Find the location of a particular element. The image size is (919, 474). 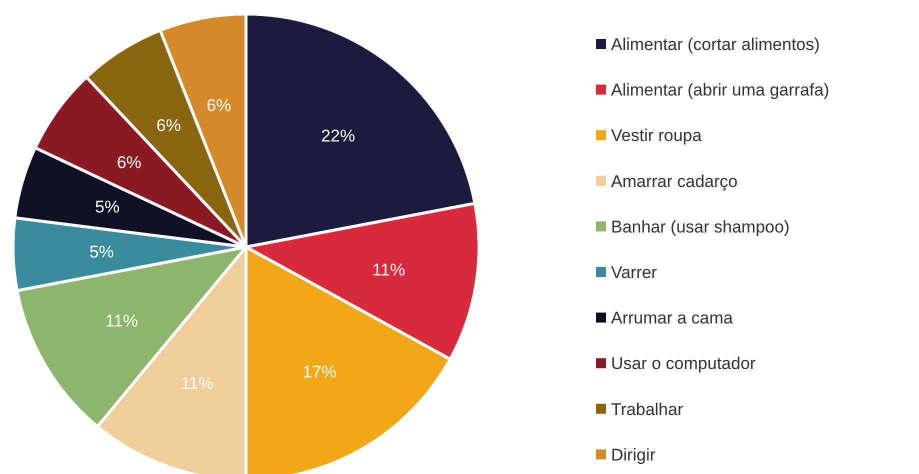

legend-label: Usar o computador is located at coordinates (683, 364).